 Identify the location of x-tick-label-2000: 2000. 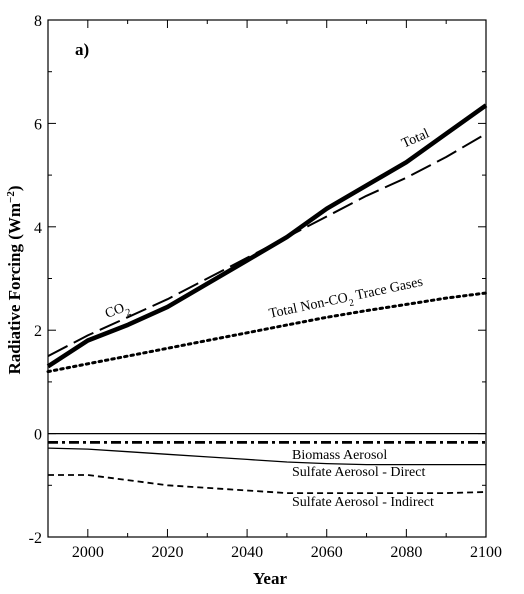
(88, 552).